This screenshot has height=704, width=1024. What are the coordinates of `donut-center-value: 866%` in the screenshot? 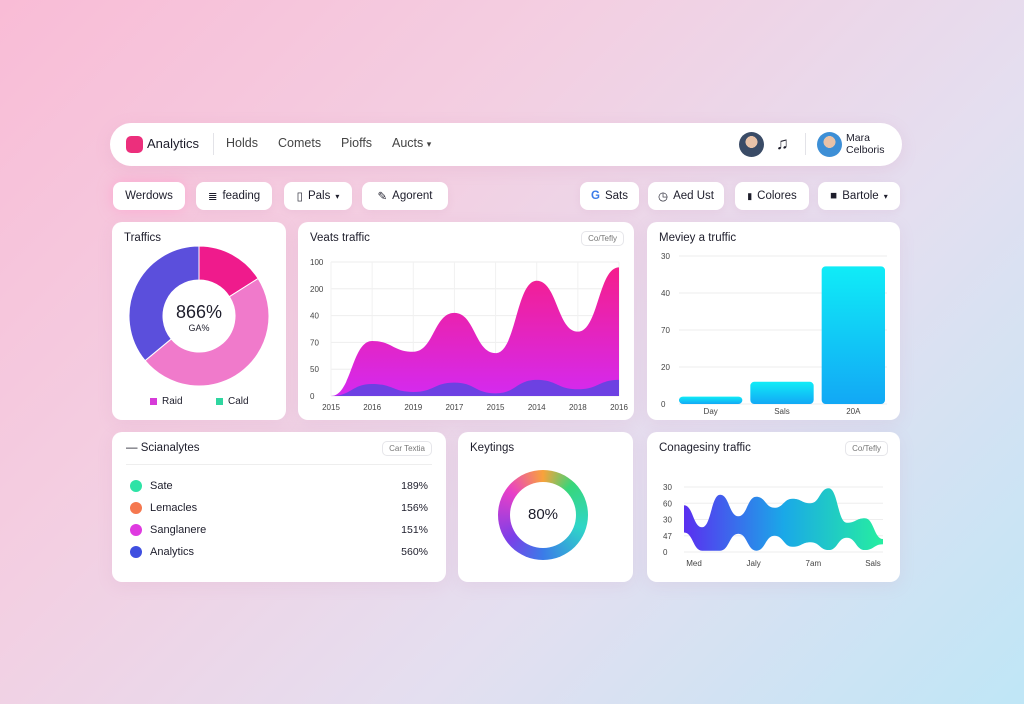 It's located at (199, 312).